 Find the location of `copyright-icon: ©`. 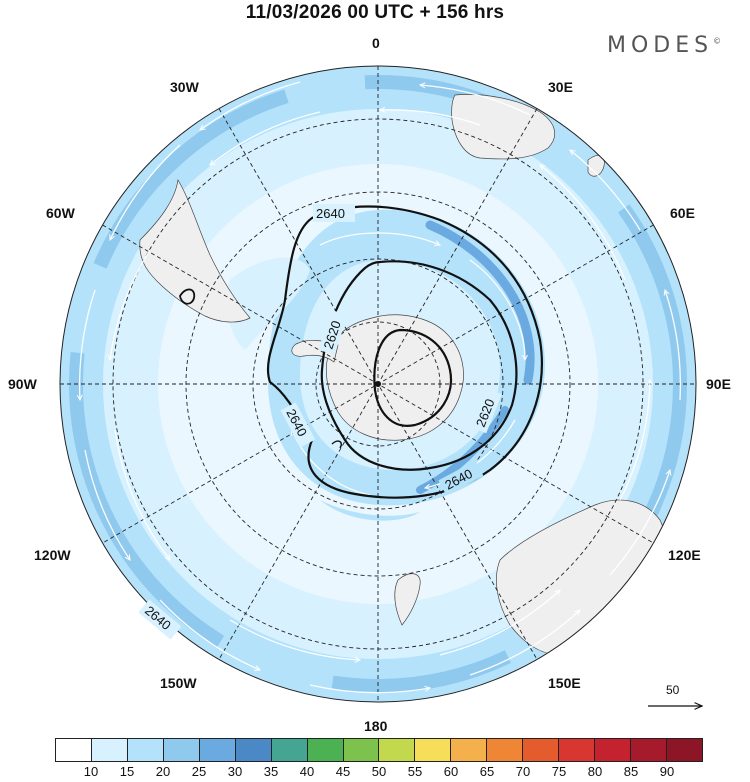

copyright-icon: © is located at coordinates (717, 41).